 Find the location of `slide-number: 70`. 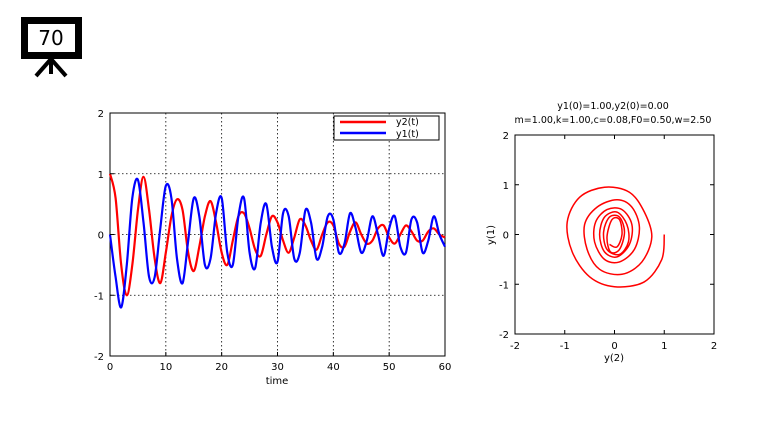

slide-number: 70 is located at coordinates (50, 38).